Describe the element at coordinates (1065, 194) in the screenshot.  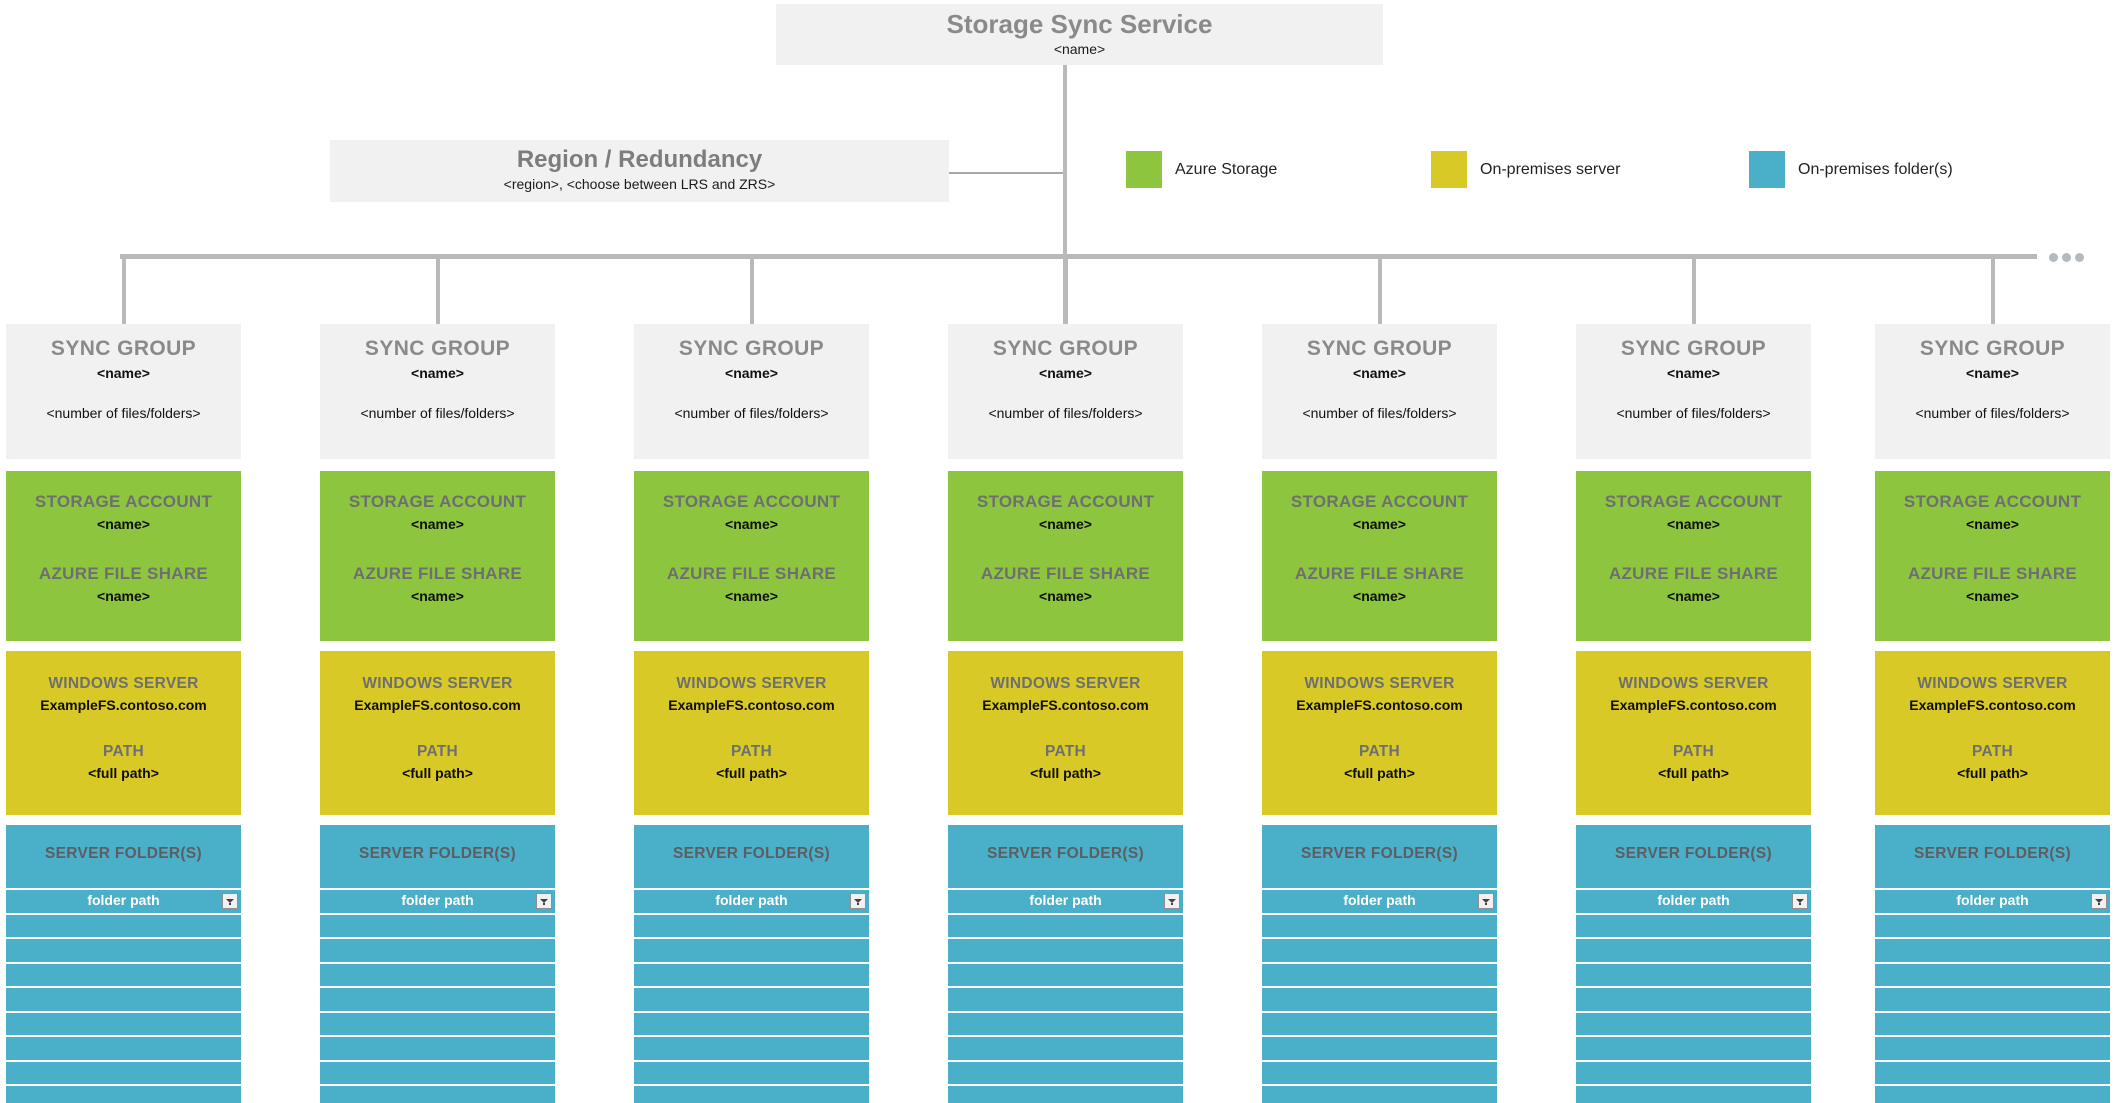
I see `trunk-connector-line` at that location.